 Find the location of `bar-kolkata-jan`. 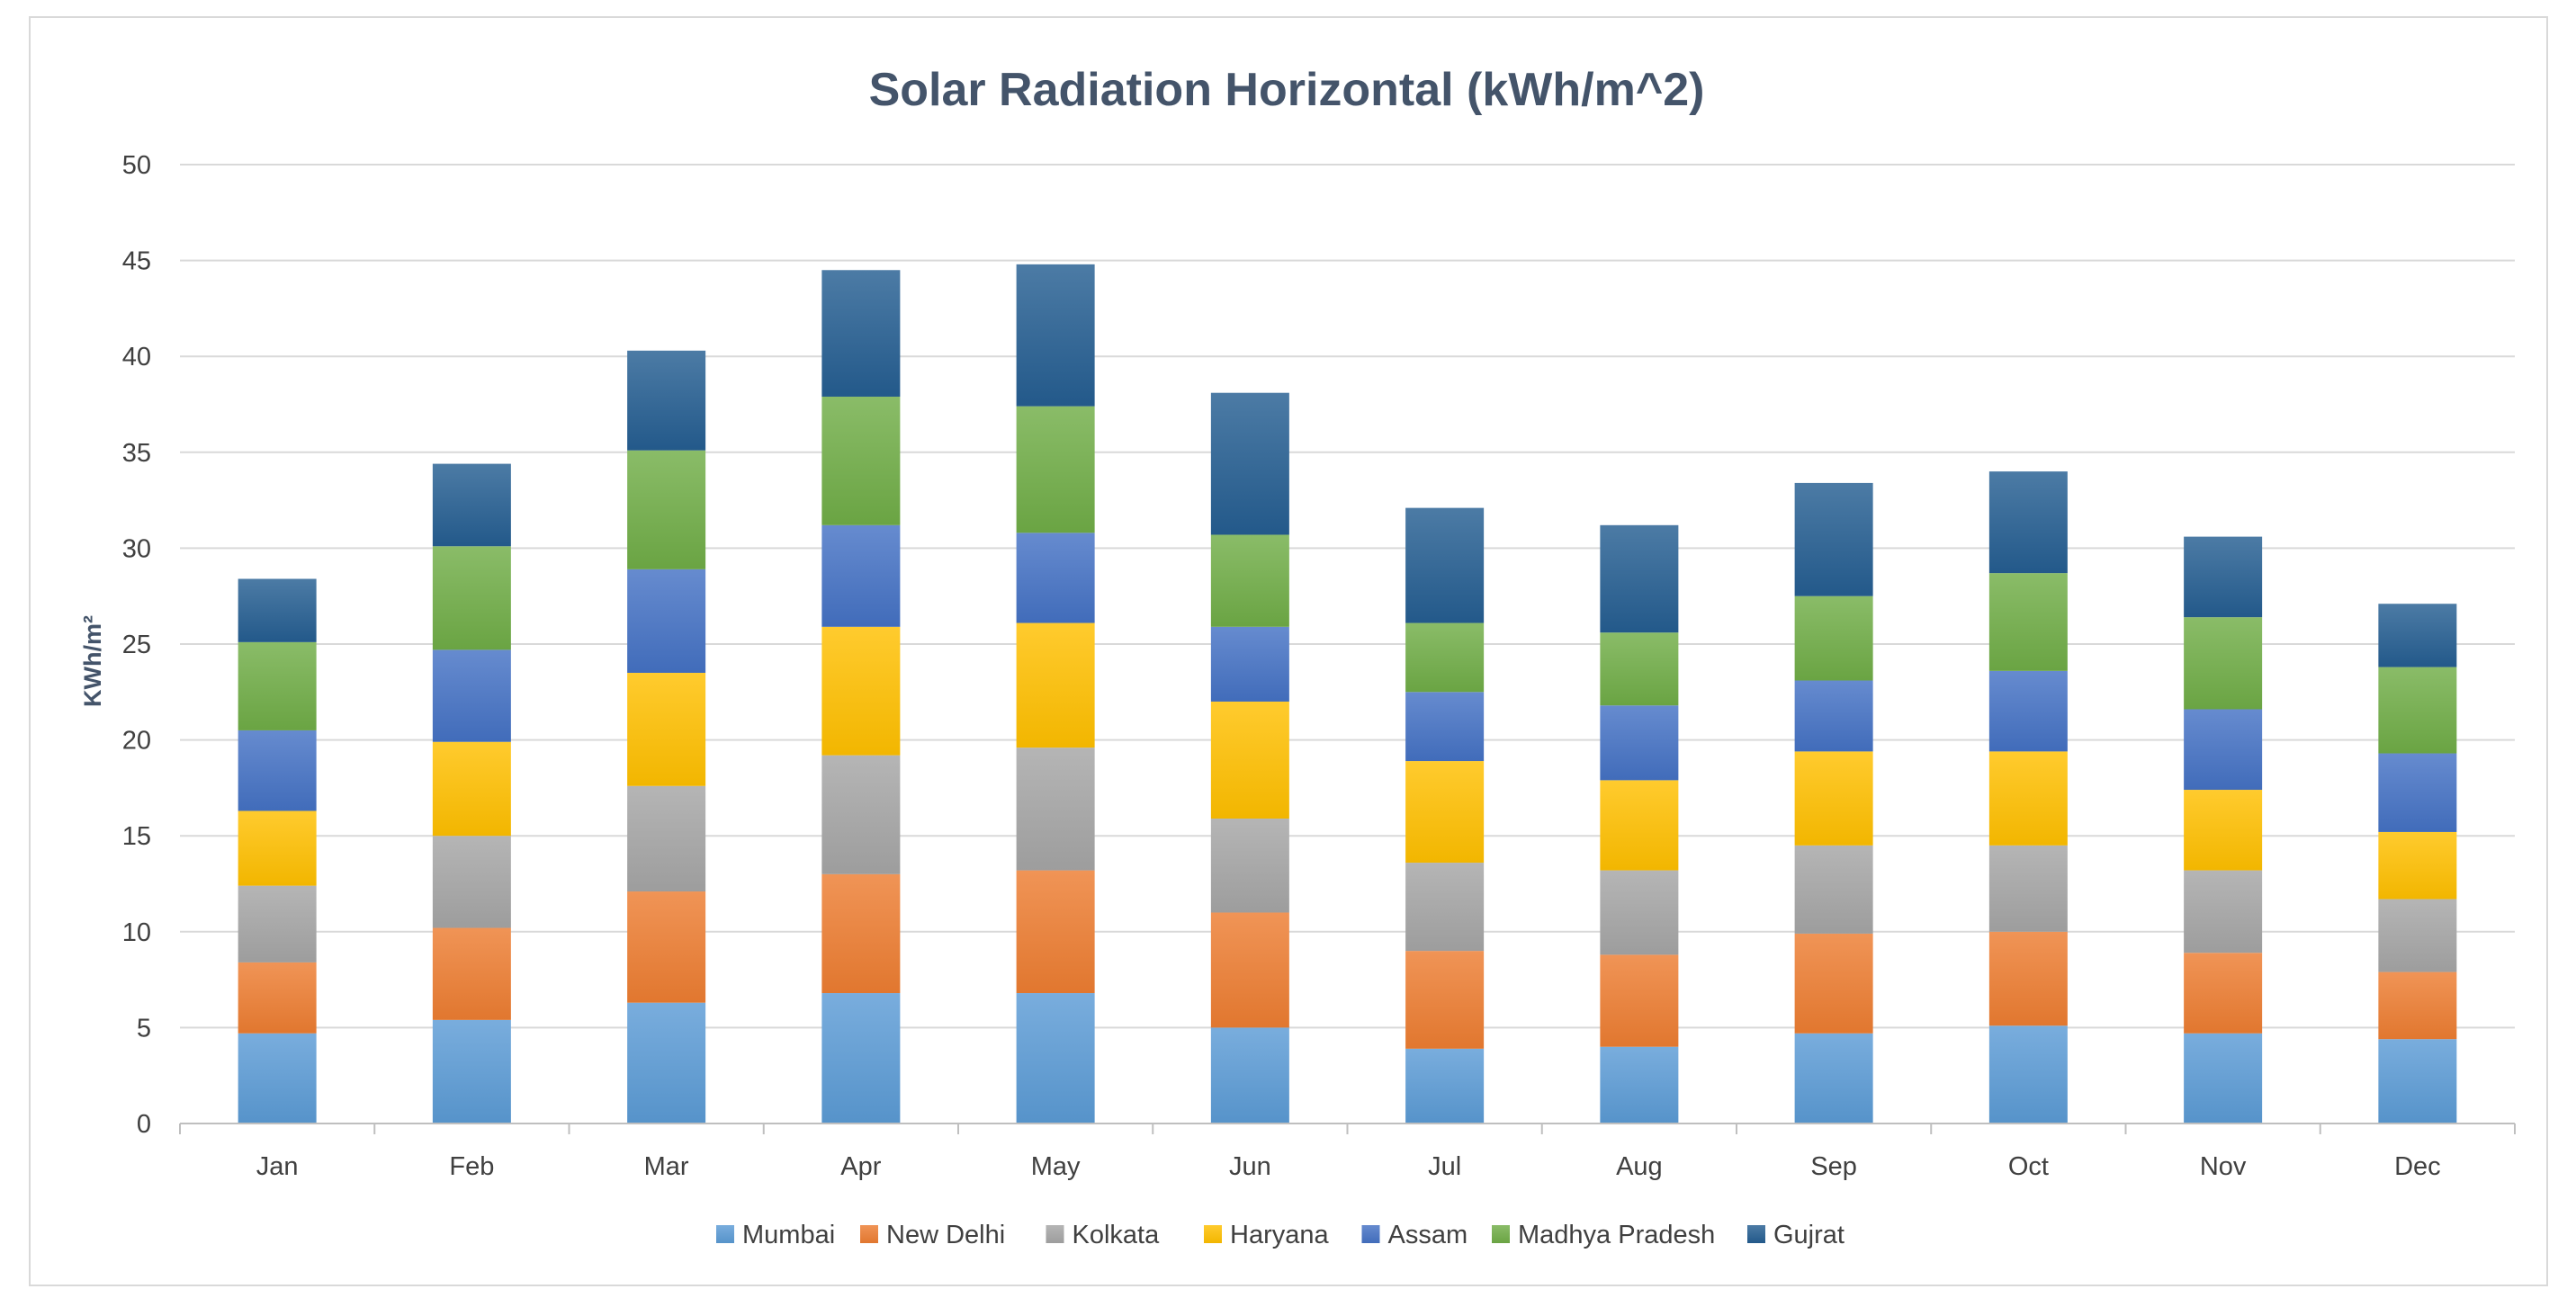

bar-kolkata-jan is located at coordinates (278, 923).